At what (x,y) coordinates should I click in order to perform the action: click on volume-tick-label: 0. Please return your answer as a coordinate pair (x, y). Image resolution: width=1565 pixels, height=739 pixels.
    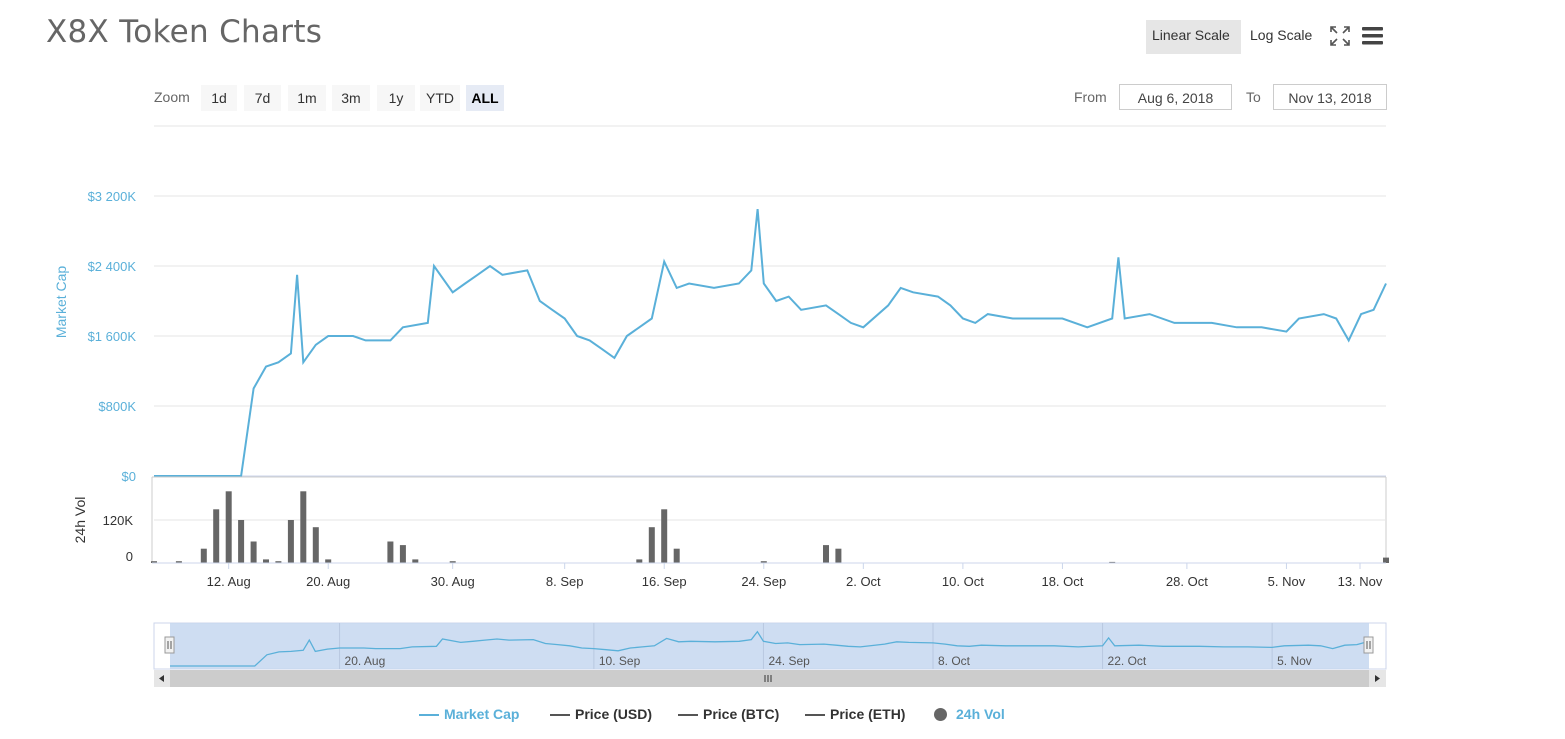
    Looking at the image, I should click on (129, 556).